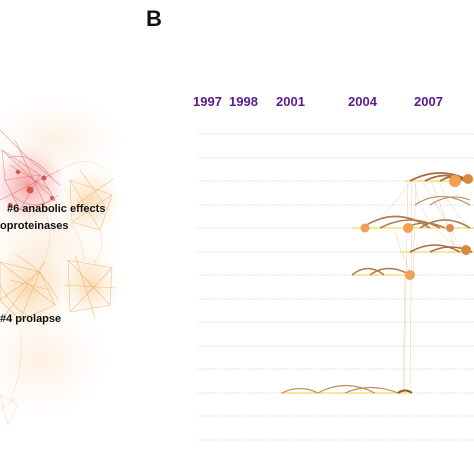 This screenshot has width=474, height=474. What do you see at coordinates (410, 275) in the screenshot?
I see `row-275-node` at bounding box center [410, 275].